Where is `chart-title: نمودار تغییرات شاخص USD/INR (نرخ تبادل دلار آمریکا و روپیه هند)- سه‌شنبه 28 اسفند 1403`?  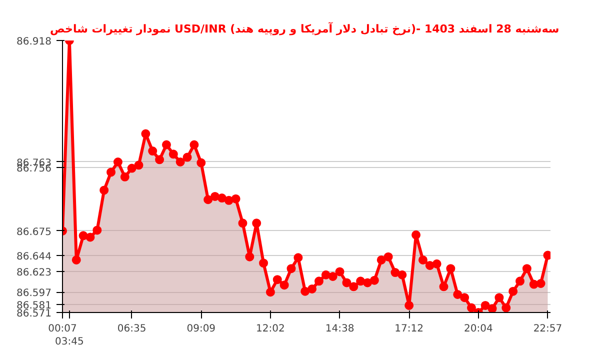 chart-title: نمودار تغییرات شاخص USD/INR (نرخ تبادل دلار آمریکا و روپیه هند)- سه‌شنبه 28 اسفند 1403 is located at coordinates (305, 29).